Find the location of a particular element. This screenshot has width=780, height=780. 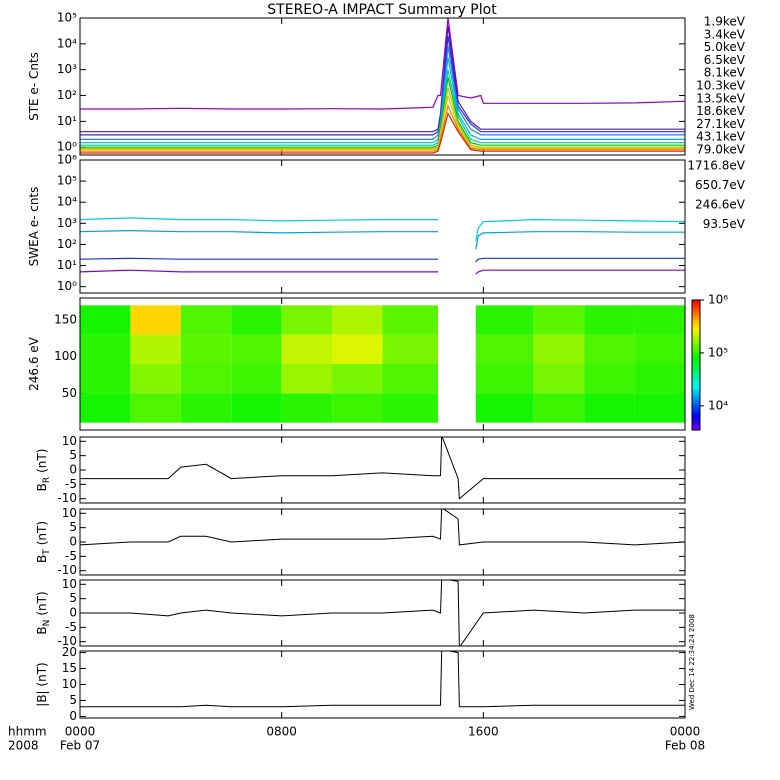

legend-label: 18.6keV is located at coordinates (721, 111).